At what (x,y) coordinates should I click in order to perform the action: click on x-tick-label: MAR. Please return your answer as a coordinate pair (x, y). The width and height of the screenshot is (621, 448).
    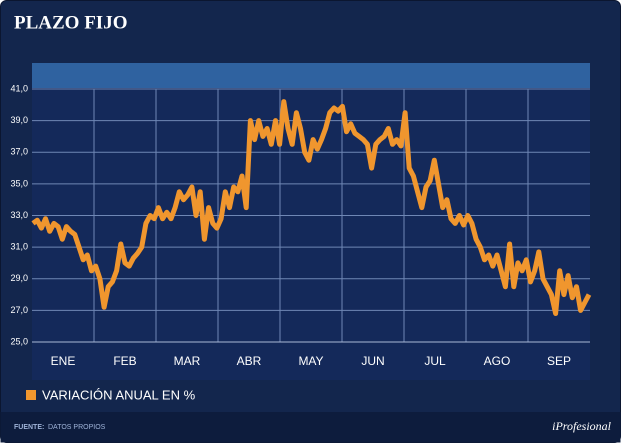
    Looking at the image, I should click on (187, 361).